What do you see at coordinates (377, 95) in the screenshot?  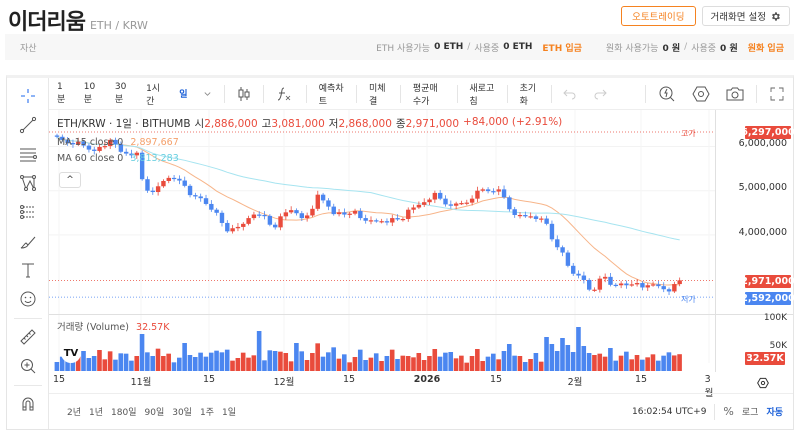 I see `open-orders-button: 미체결` at bounding box center [377, 95].